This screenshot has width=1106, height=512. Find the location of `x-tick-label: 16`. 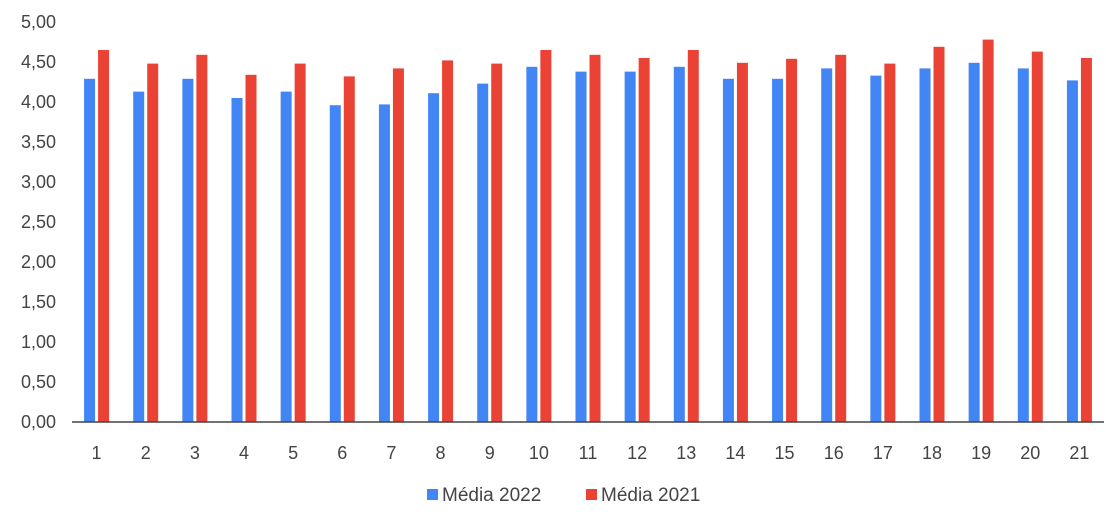

x-tick-label: 16 is located at coordinates (834, 453).